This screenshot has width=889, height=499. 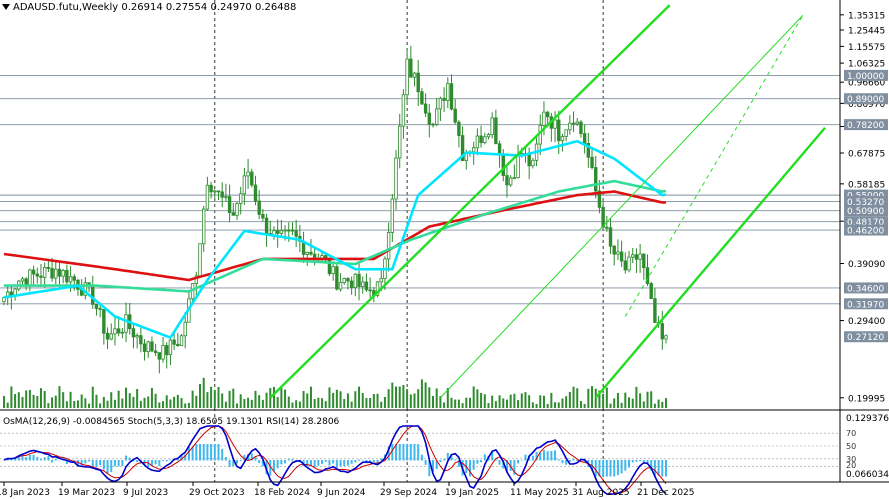 What do you see at coordinates (864, 249) in the screenshot?
I see `price-axis-background` at bounding box center [864, 249].